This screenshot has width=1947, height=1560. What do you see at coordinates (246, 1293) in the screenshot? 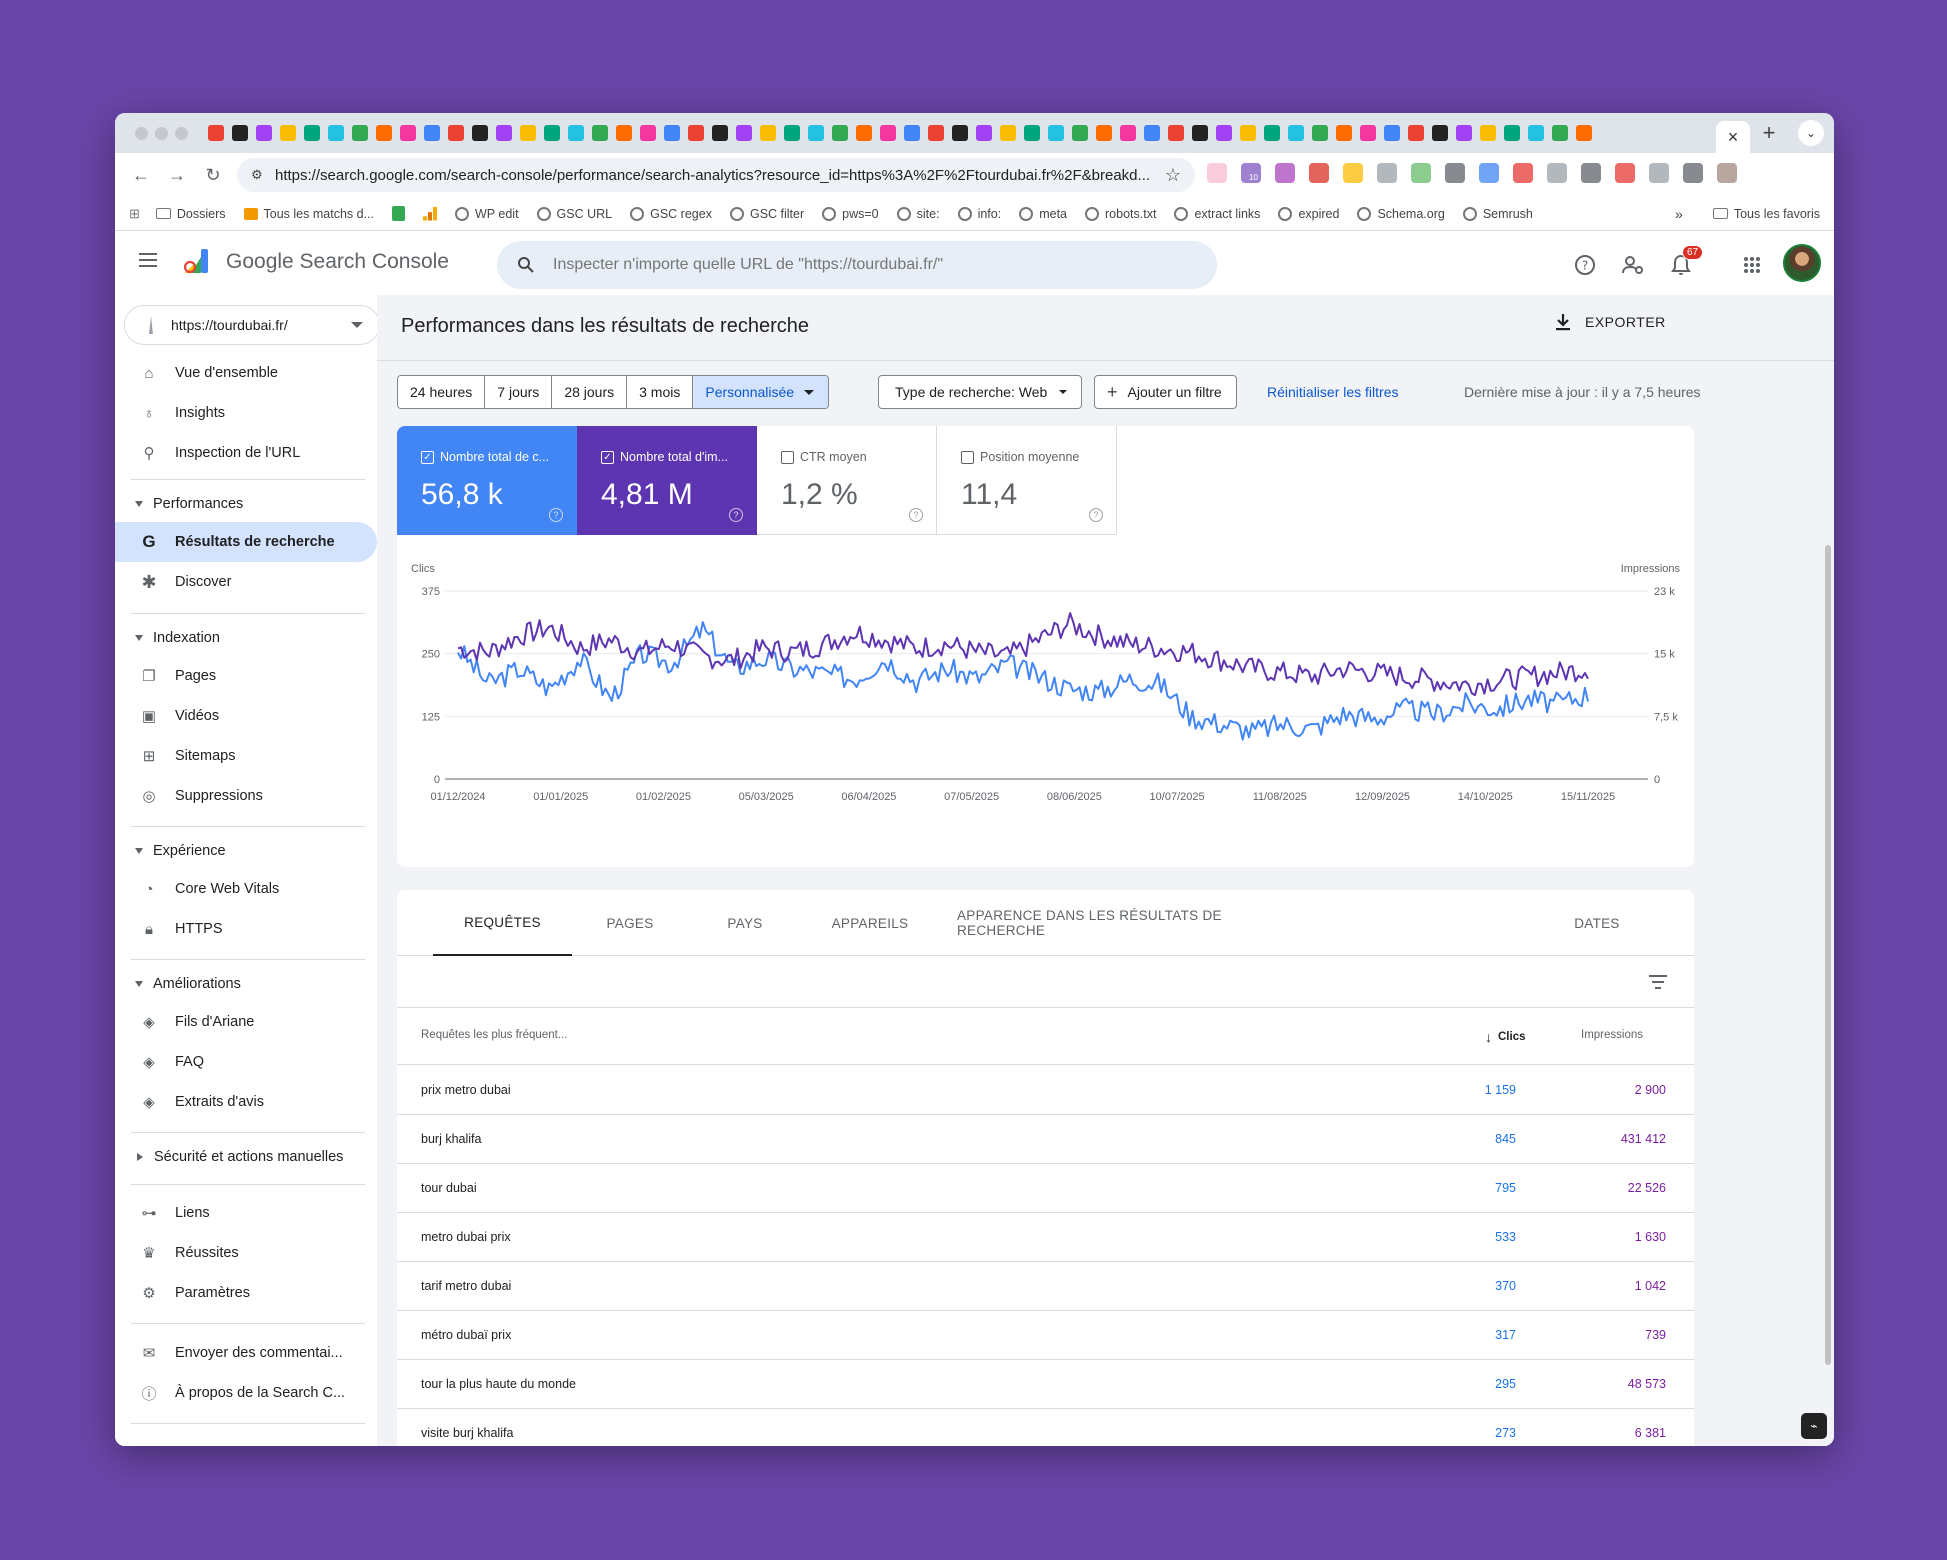
I see `sidebar-item-settings: ⚙ Paramètres` at bounding box center [246, 1293].